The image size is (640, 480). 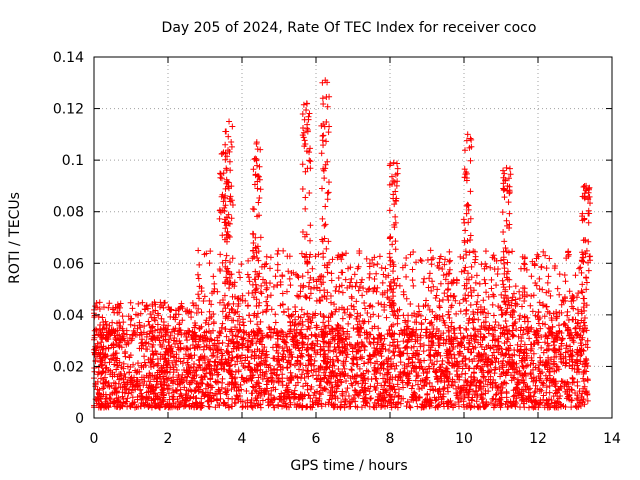 What do you see at coordinates (390, 439) in the screenshot?
I see `x-tick-label: 8` at bounding box center [390, 439].